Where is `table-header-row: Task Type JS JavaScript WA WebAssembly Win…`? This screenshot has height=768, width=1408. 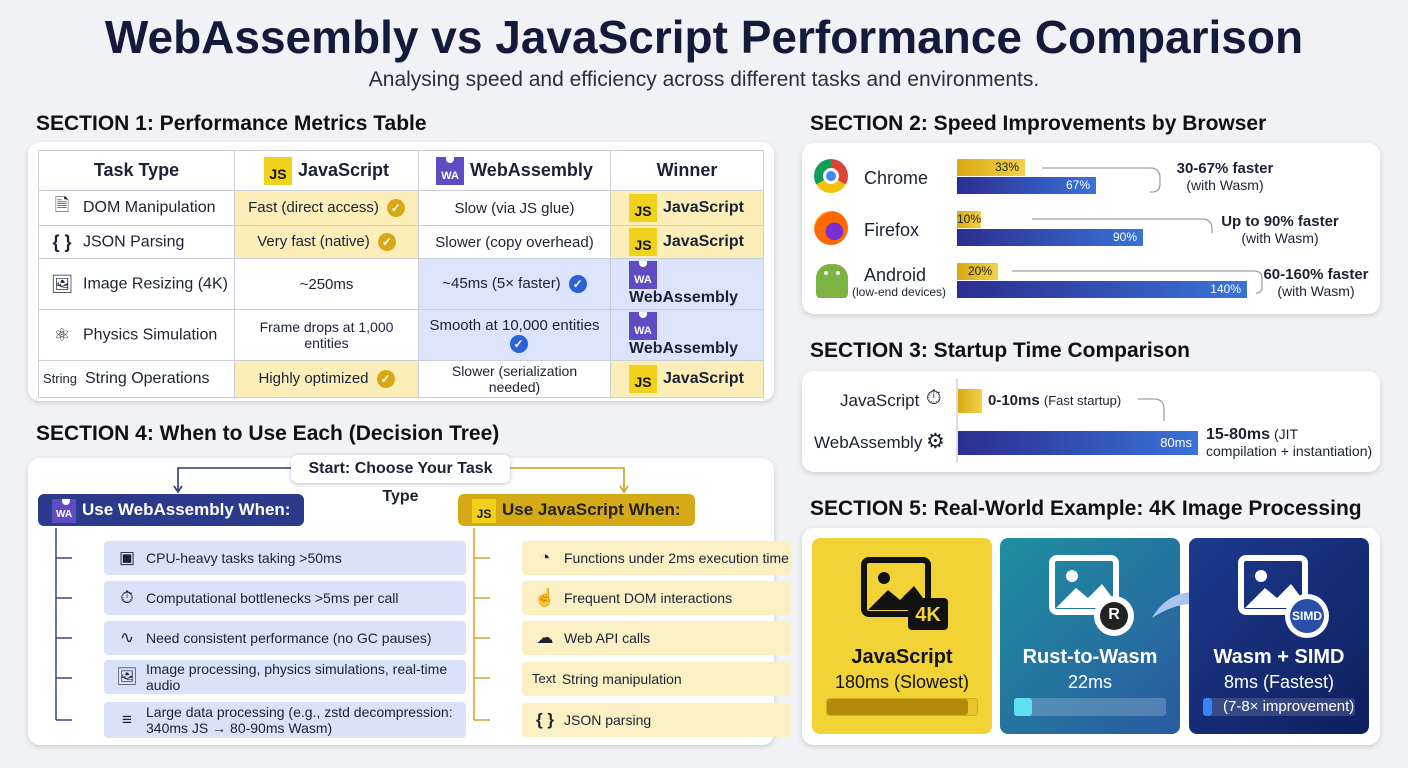 table-header-row: Task Type JS JavaScript WA WebAssembly Win… is located at coordinates (401, 170).